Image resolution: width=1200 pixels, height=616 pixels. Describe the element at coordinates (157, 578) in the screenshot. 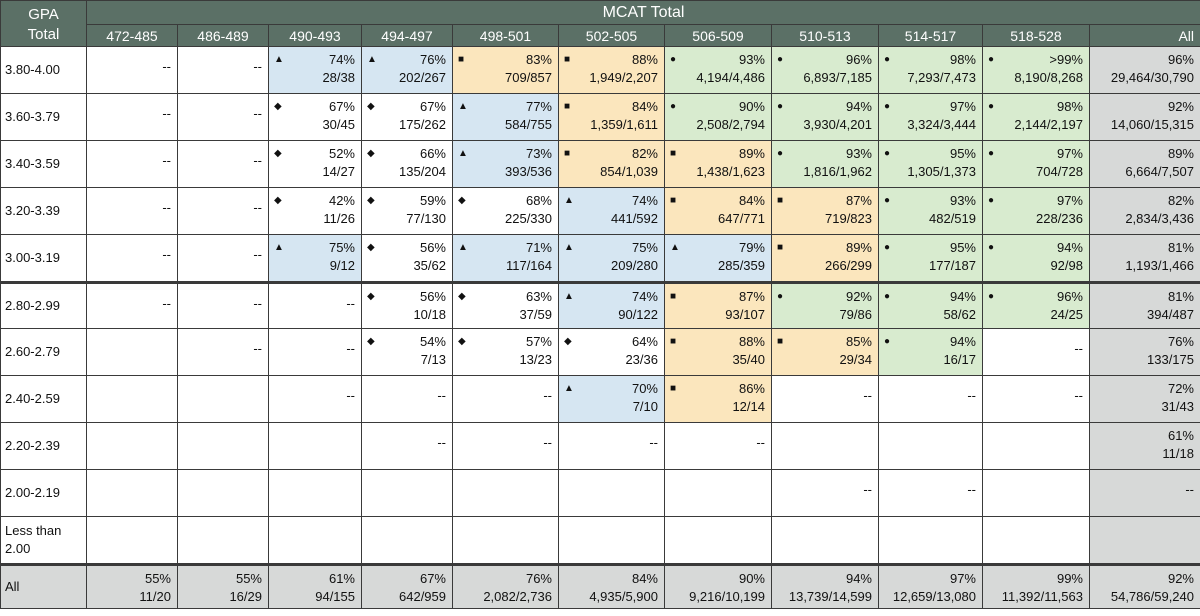

I see `cell-percent: 55%` at that location.